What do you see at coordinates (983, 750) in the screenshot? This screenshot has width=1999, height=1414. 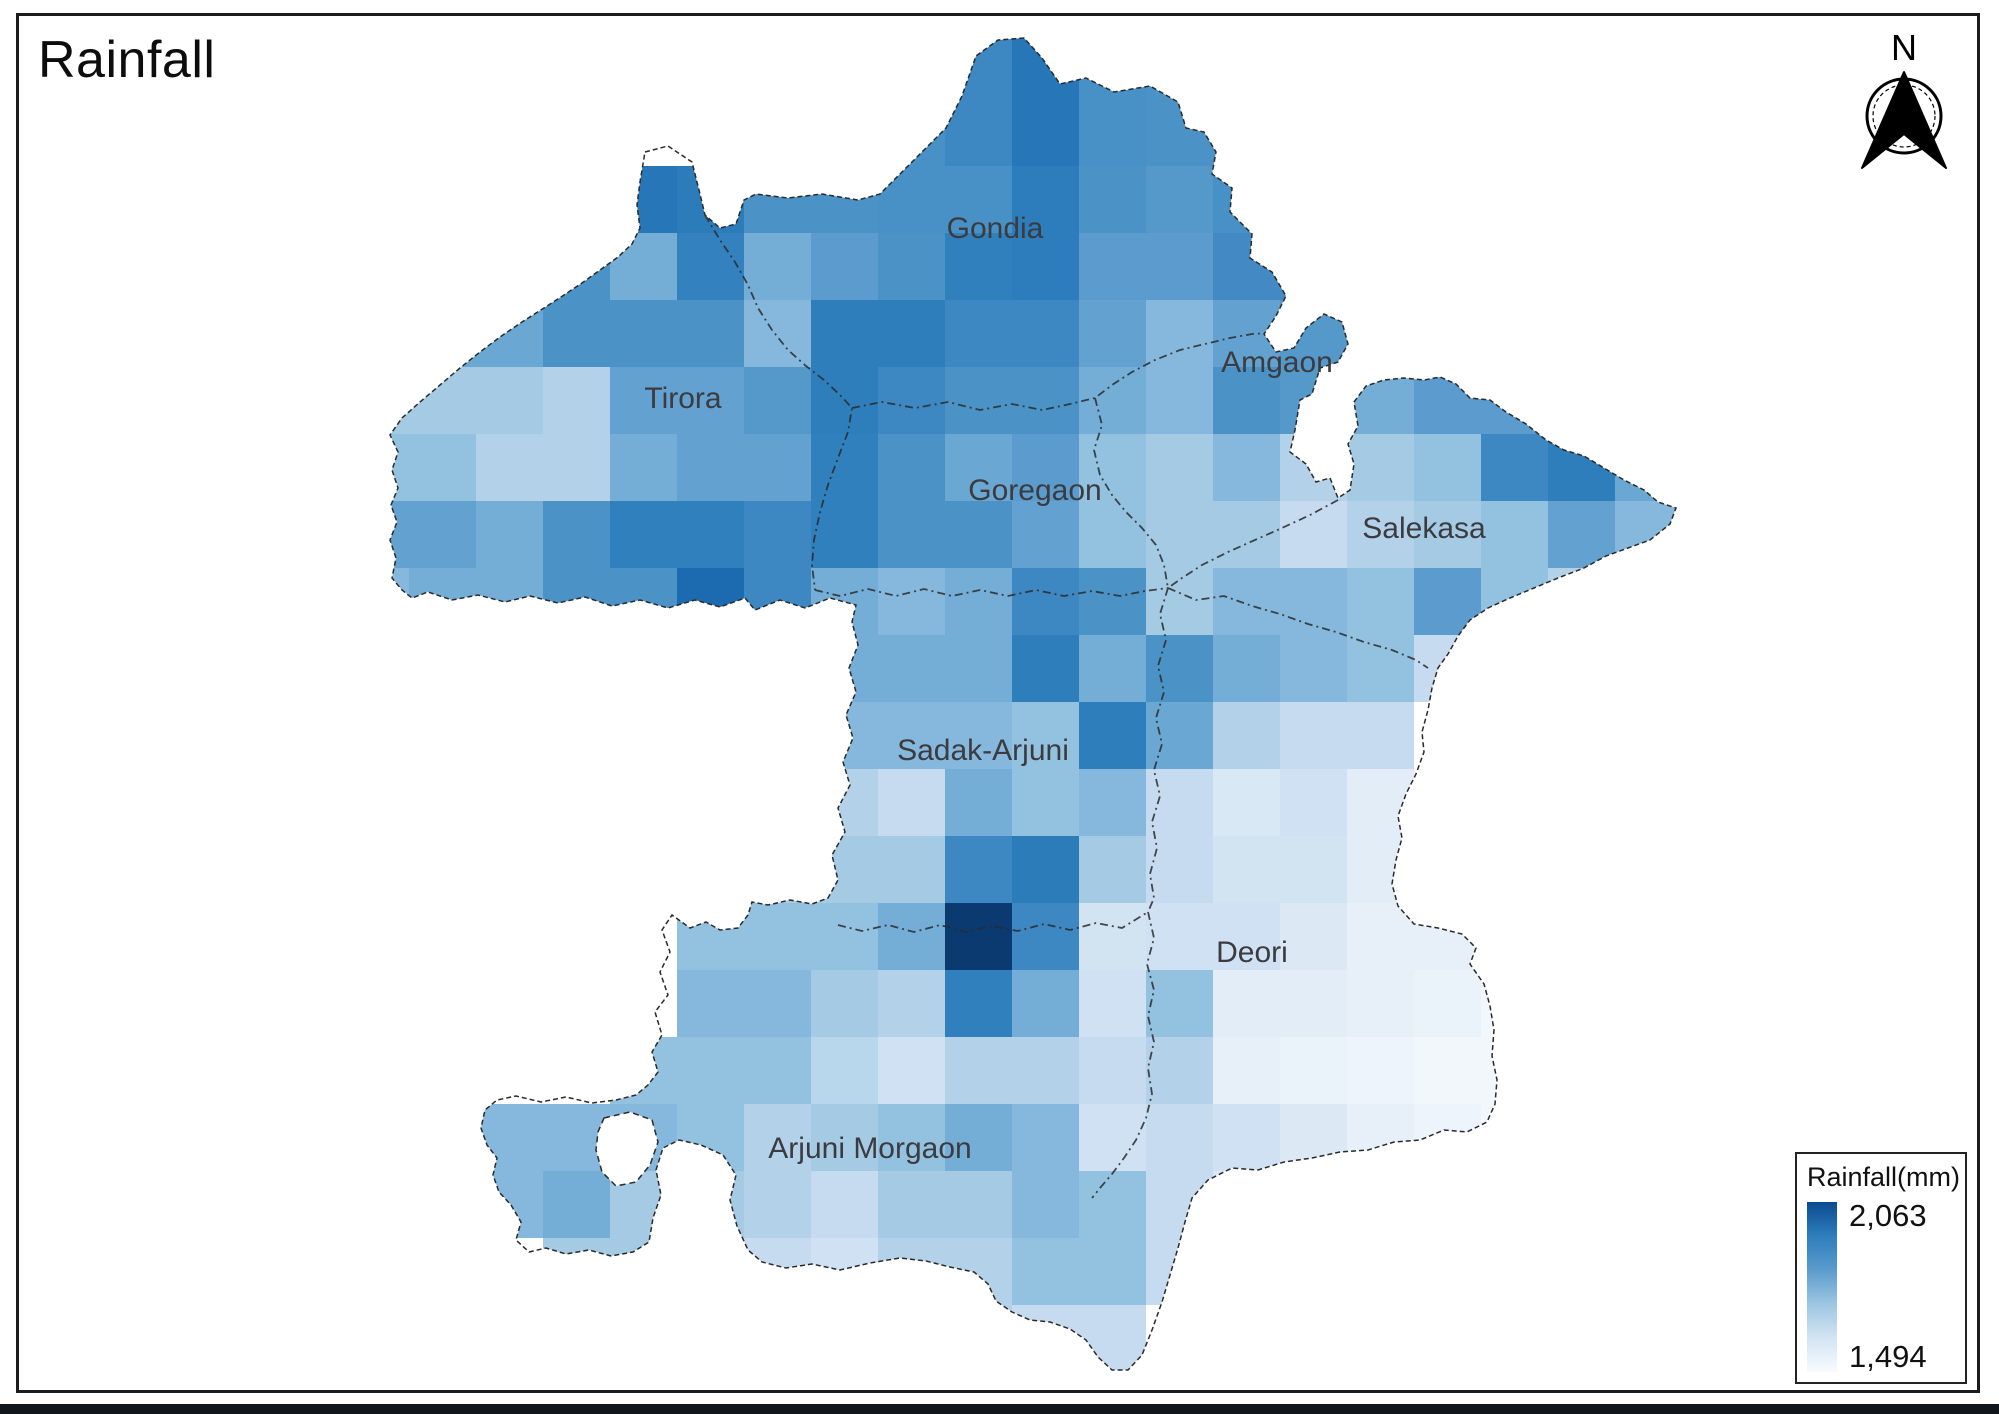 I see `region-label: Sadak-Arjuni` at bounding box center [983, 750].